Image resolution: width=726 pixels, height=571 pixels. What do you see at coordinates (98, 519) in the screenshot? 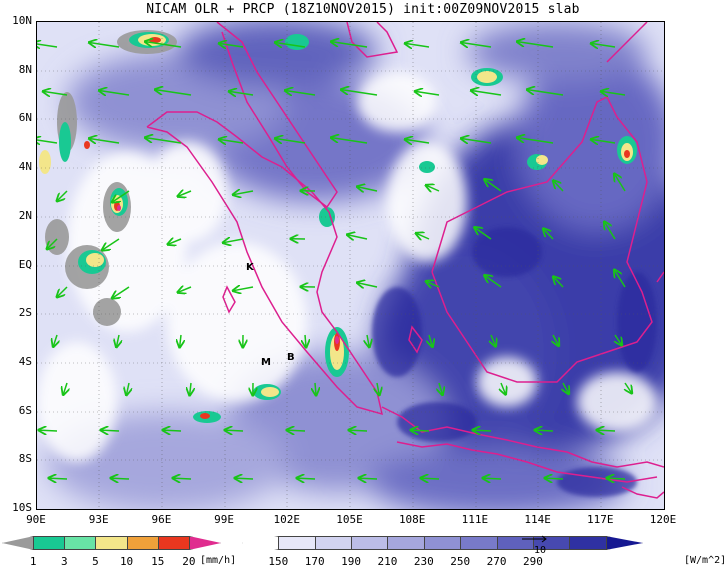
I see `lon-label: 93E` at bounding box center [98, 519].